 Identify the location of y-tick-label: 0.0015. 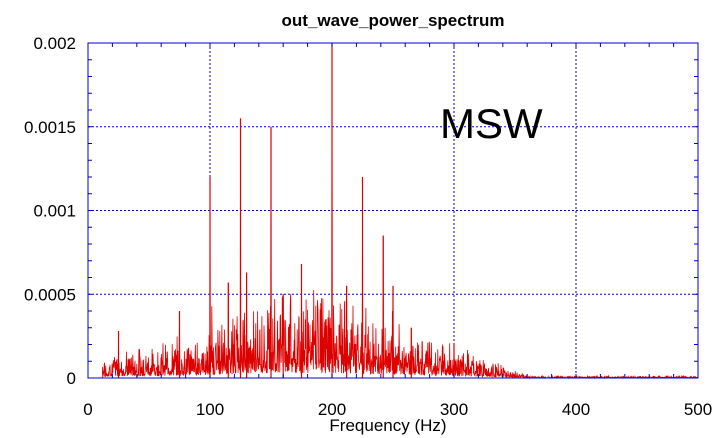
(50, 127).